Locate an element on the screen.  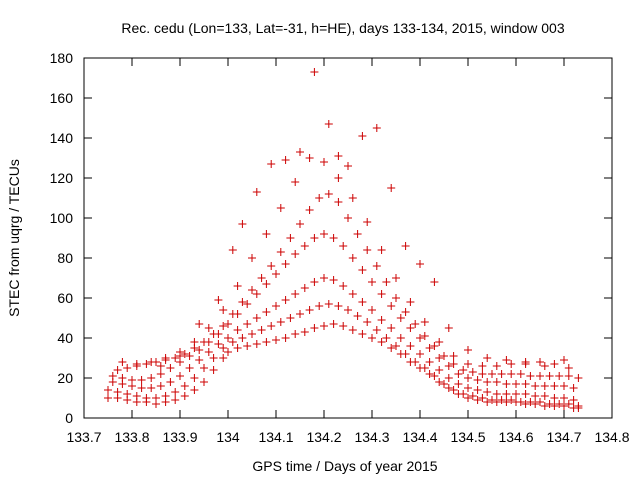
x-tick-label: 134.7 is located at coordinates (563, 437).